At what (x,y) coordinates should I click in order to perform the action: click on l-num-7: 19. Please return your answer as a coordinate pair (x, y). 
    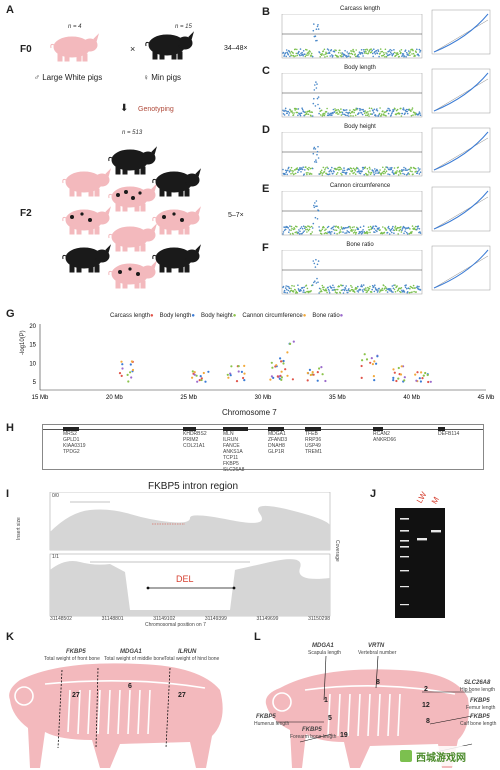
    Looking at the image, I should click on (344, 735).